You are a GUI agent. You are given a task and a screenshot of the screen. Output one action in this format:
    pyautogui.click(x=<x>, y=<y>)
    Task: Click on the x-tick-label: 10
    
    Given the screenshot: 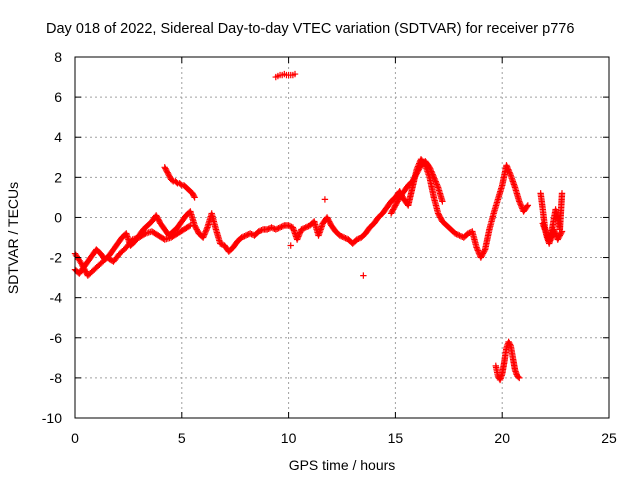 What is the action you would take?
    pyautogui.click(x=289, y=438)
    